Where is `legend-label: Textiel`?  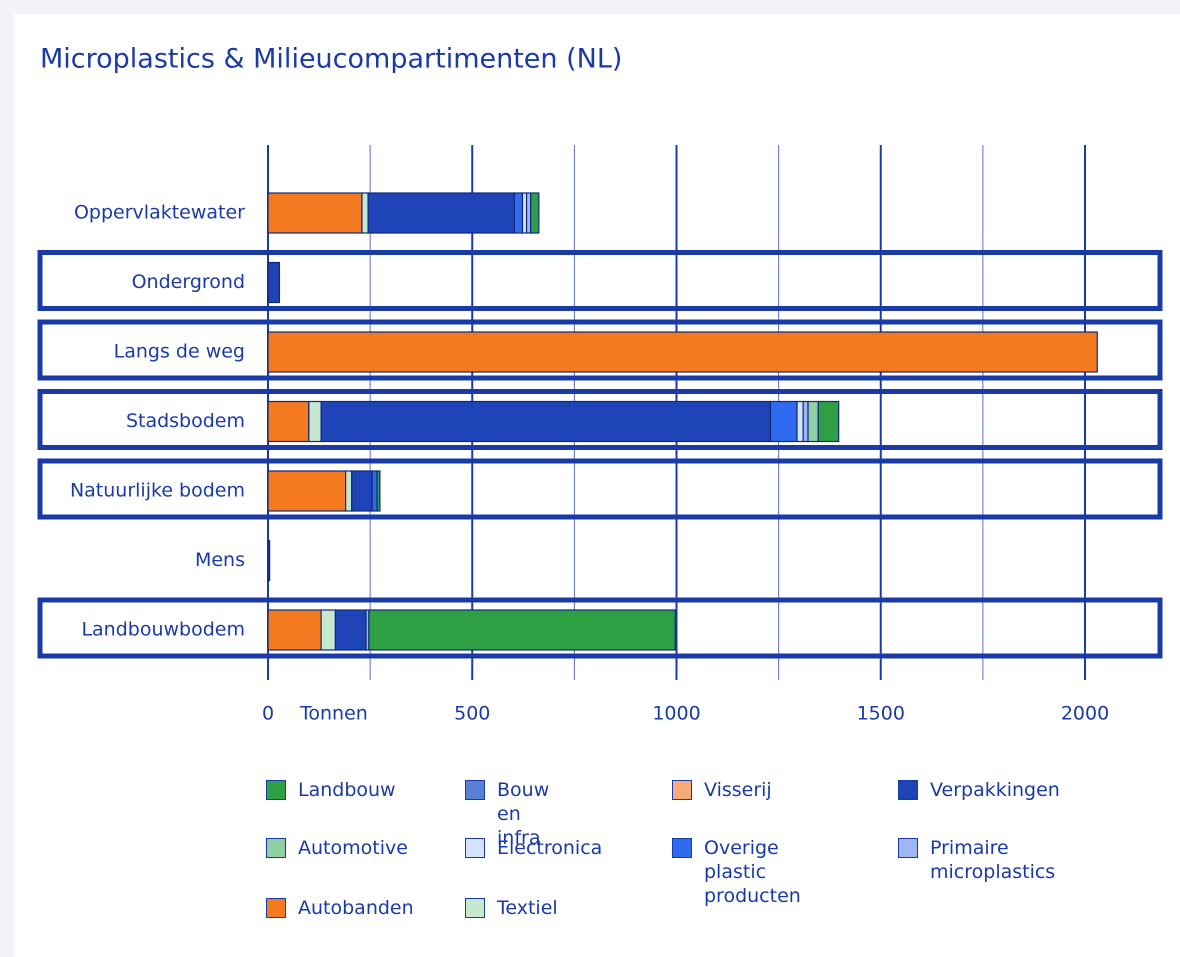 legend-label: Textiel is located at coordinates (527, 908).